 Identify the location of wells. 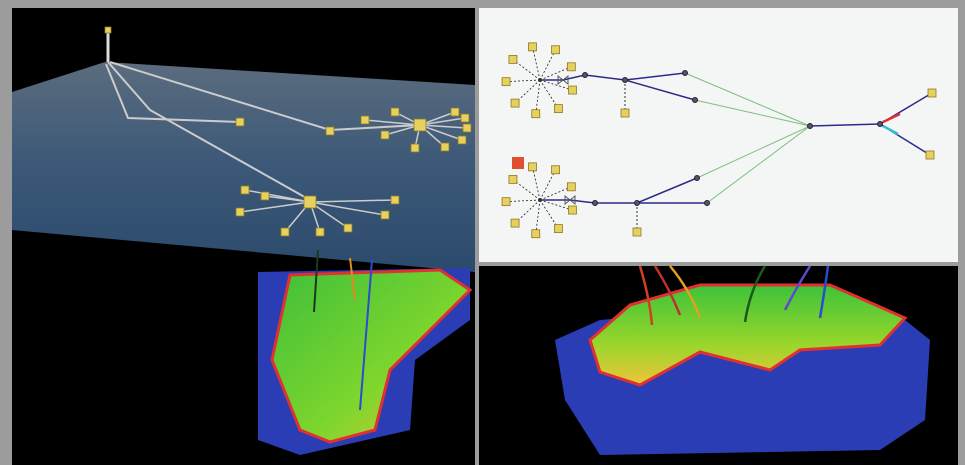
(734, 295).